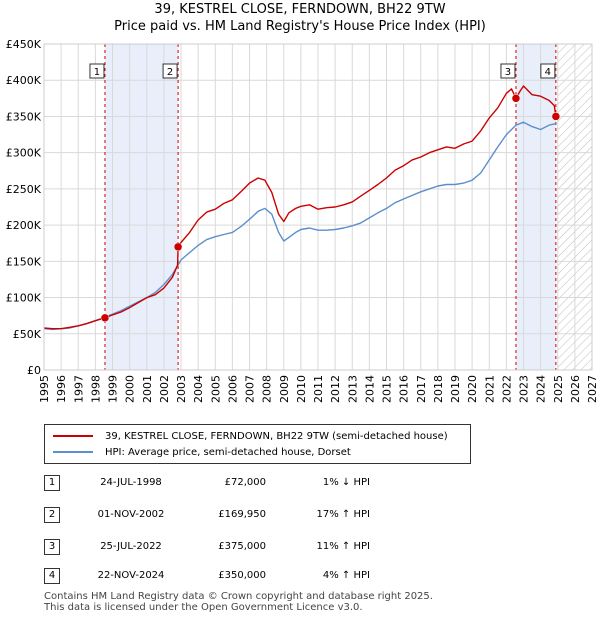 The image size is (600, 620). I want to click on sale-row: 3 25-JUL-2022 £375,000 11% ↑ HPI, so click(304, 548).